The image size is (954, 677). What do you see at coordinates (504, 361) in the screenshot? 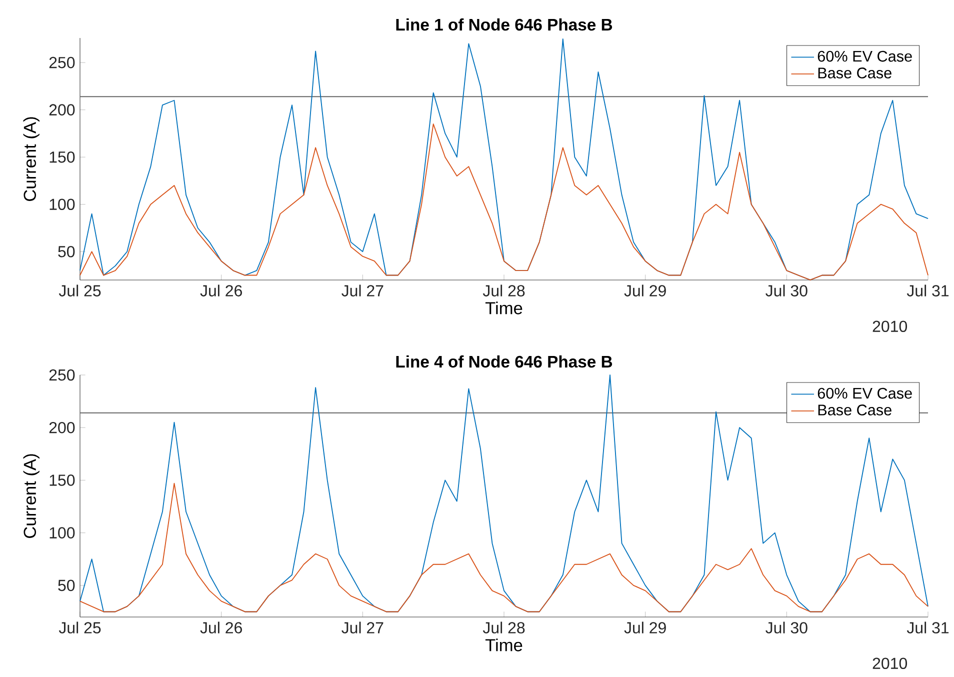
I see `chart-title: Line 4 of Node 646 Phase B` at bounding box center [504, 361].